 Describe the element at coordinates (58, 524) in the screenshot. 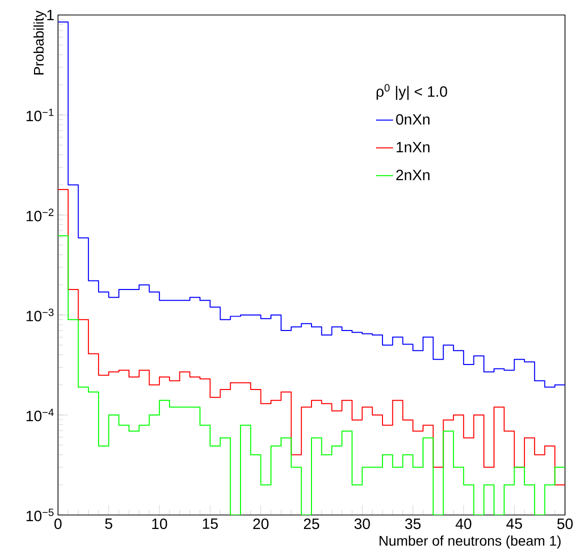

I see `x-tick-label: 0` at that location.